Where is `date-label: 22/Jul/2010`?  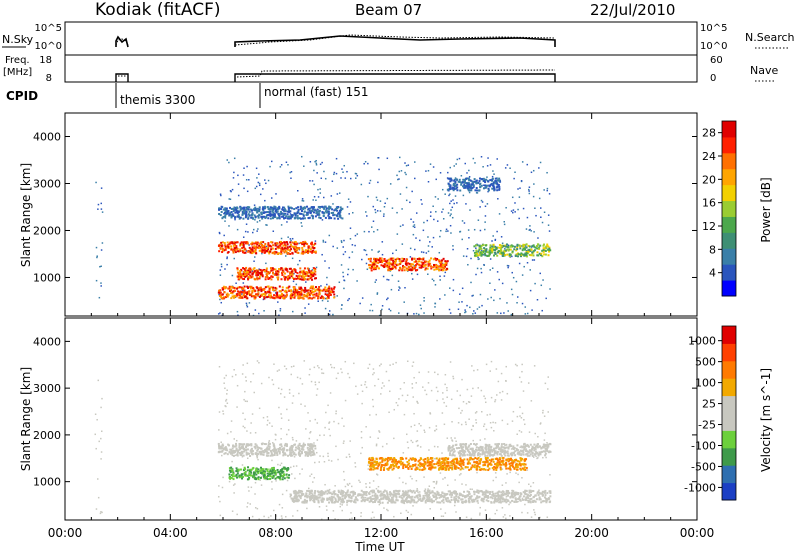 date-label: 22/Jul/2010 is located at coordinates (632, 10).